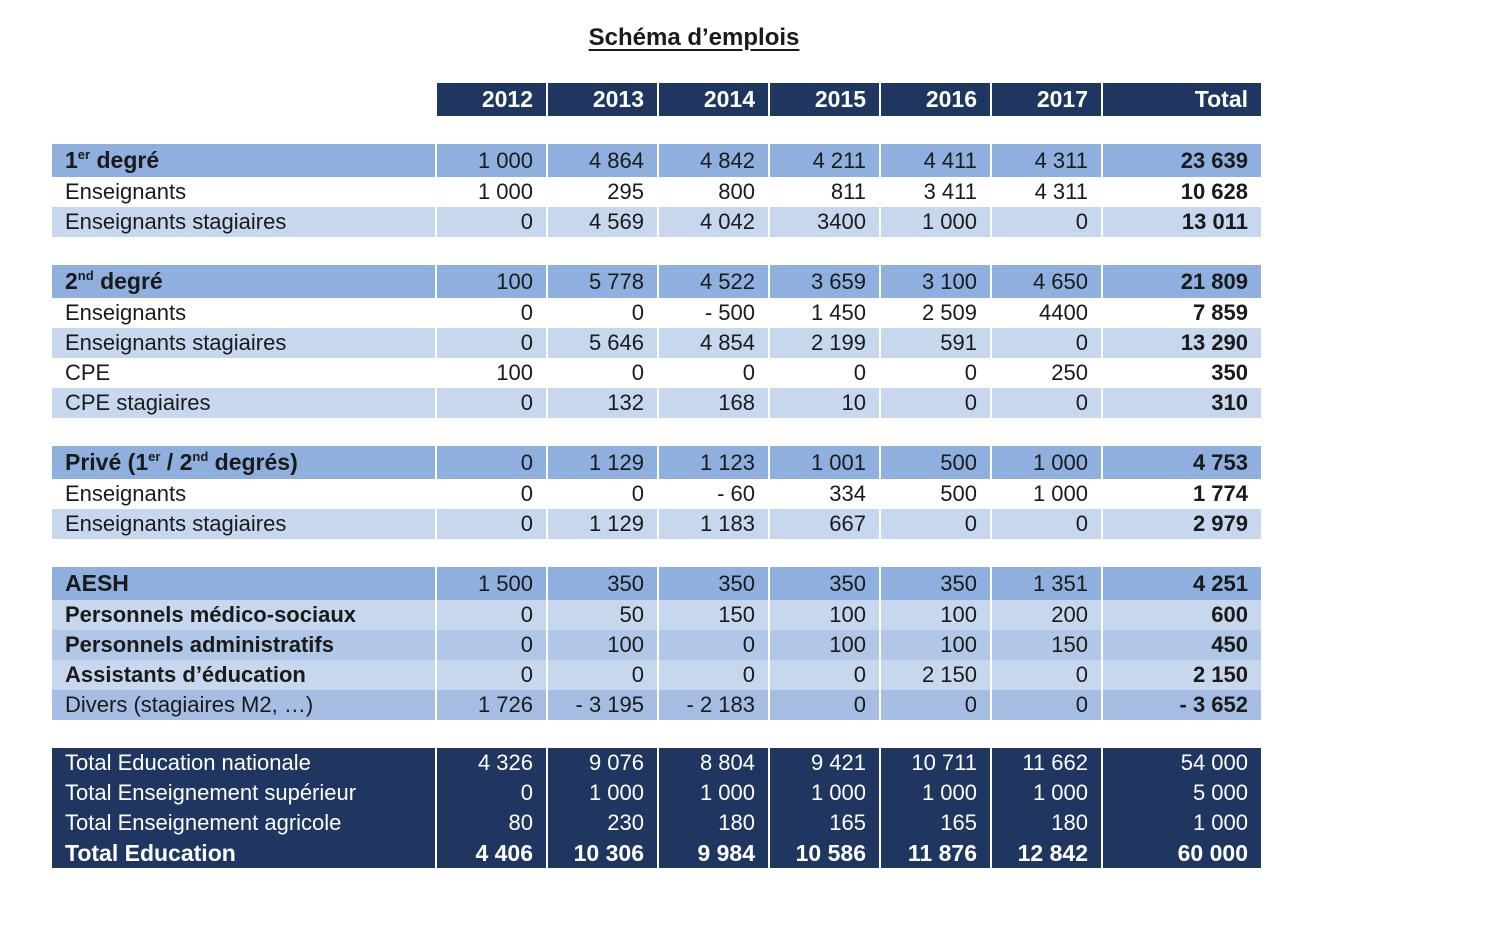 The width and height of the screenshot is (1500, 926). I want to click on cell-value: 591, so click(935, 343).